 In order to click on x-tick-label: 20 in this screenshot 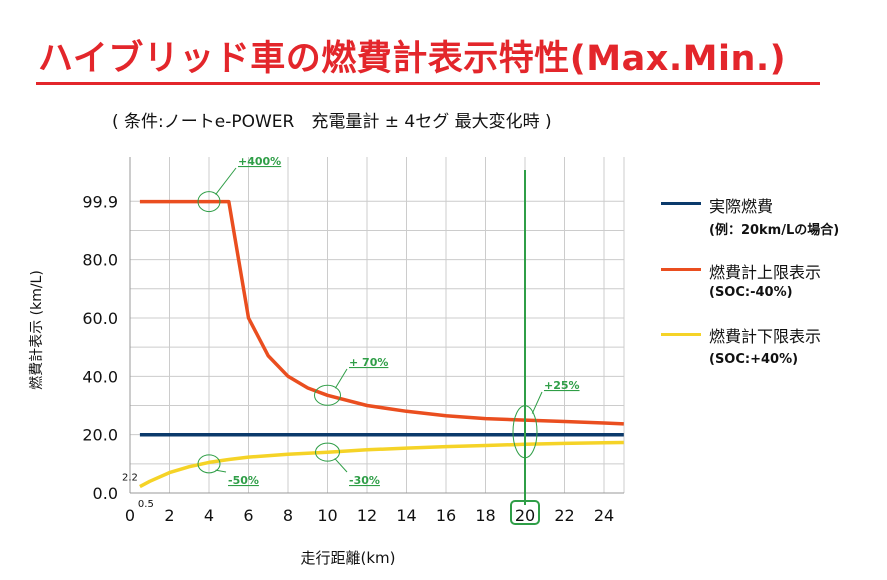, I will do `click(525, 515)`.